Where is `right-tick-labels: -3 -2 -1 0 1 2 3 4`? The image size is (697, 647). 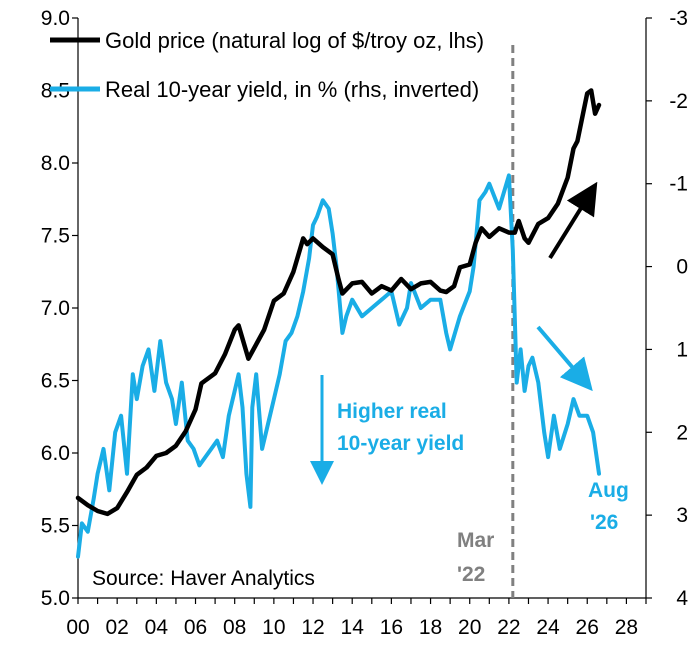 right-tick-labels: -3 -2 -1 0 1 2 3 4 is located at coordinates (678, 308).